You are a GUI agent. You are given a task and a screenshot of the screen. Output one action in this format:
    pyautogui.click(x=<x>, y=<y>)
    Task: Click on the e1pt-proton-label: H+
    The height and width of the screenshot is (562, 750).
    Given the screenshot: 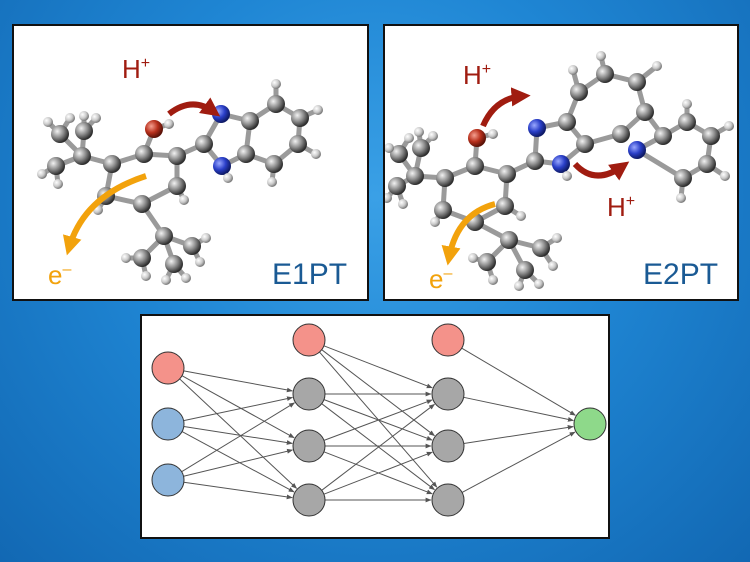 What is the action you would take?
    pyautogui.click(x=136, y=69)
    